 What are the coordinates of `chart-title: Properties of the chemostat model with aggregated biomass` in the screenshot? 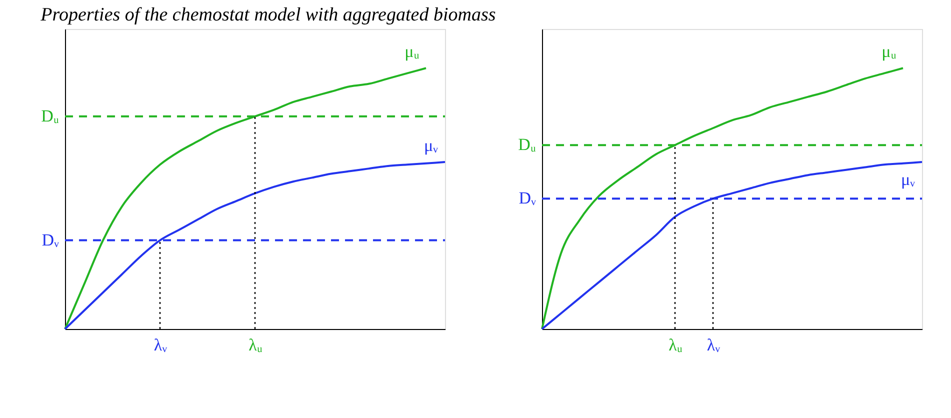 It's located at (268, 15).